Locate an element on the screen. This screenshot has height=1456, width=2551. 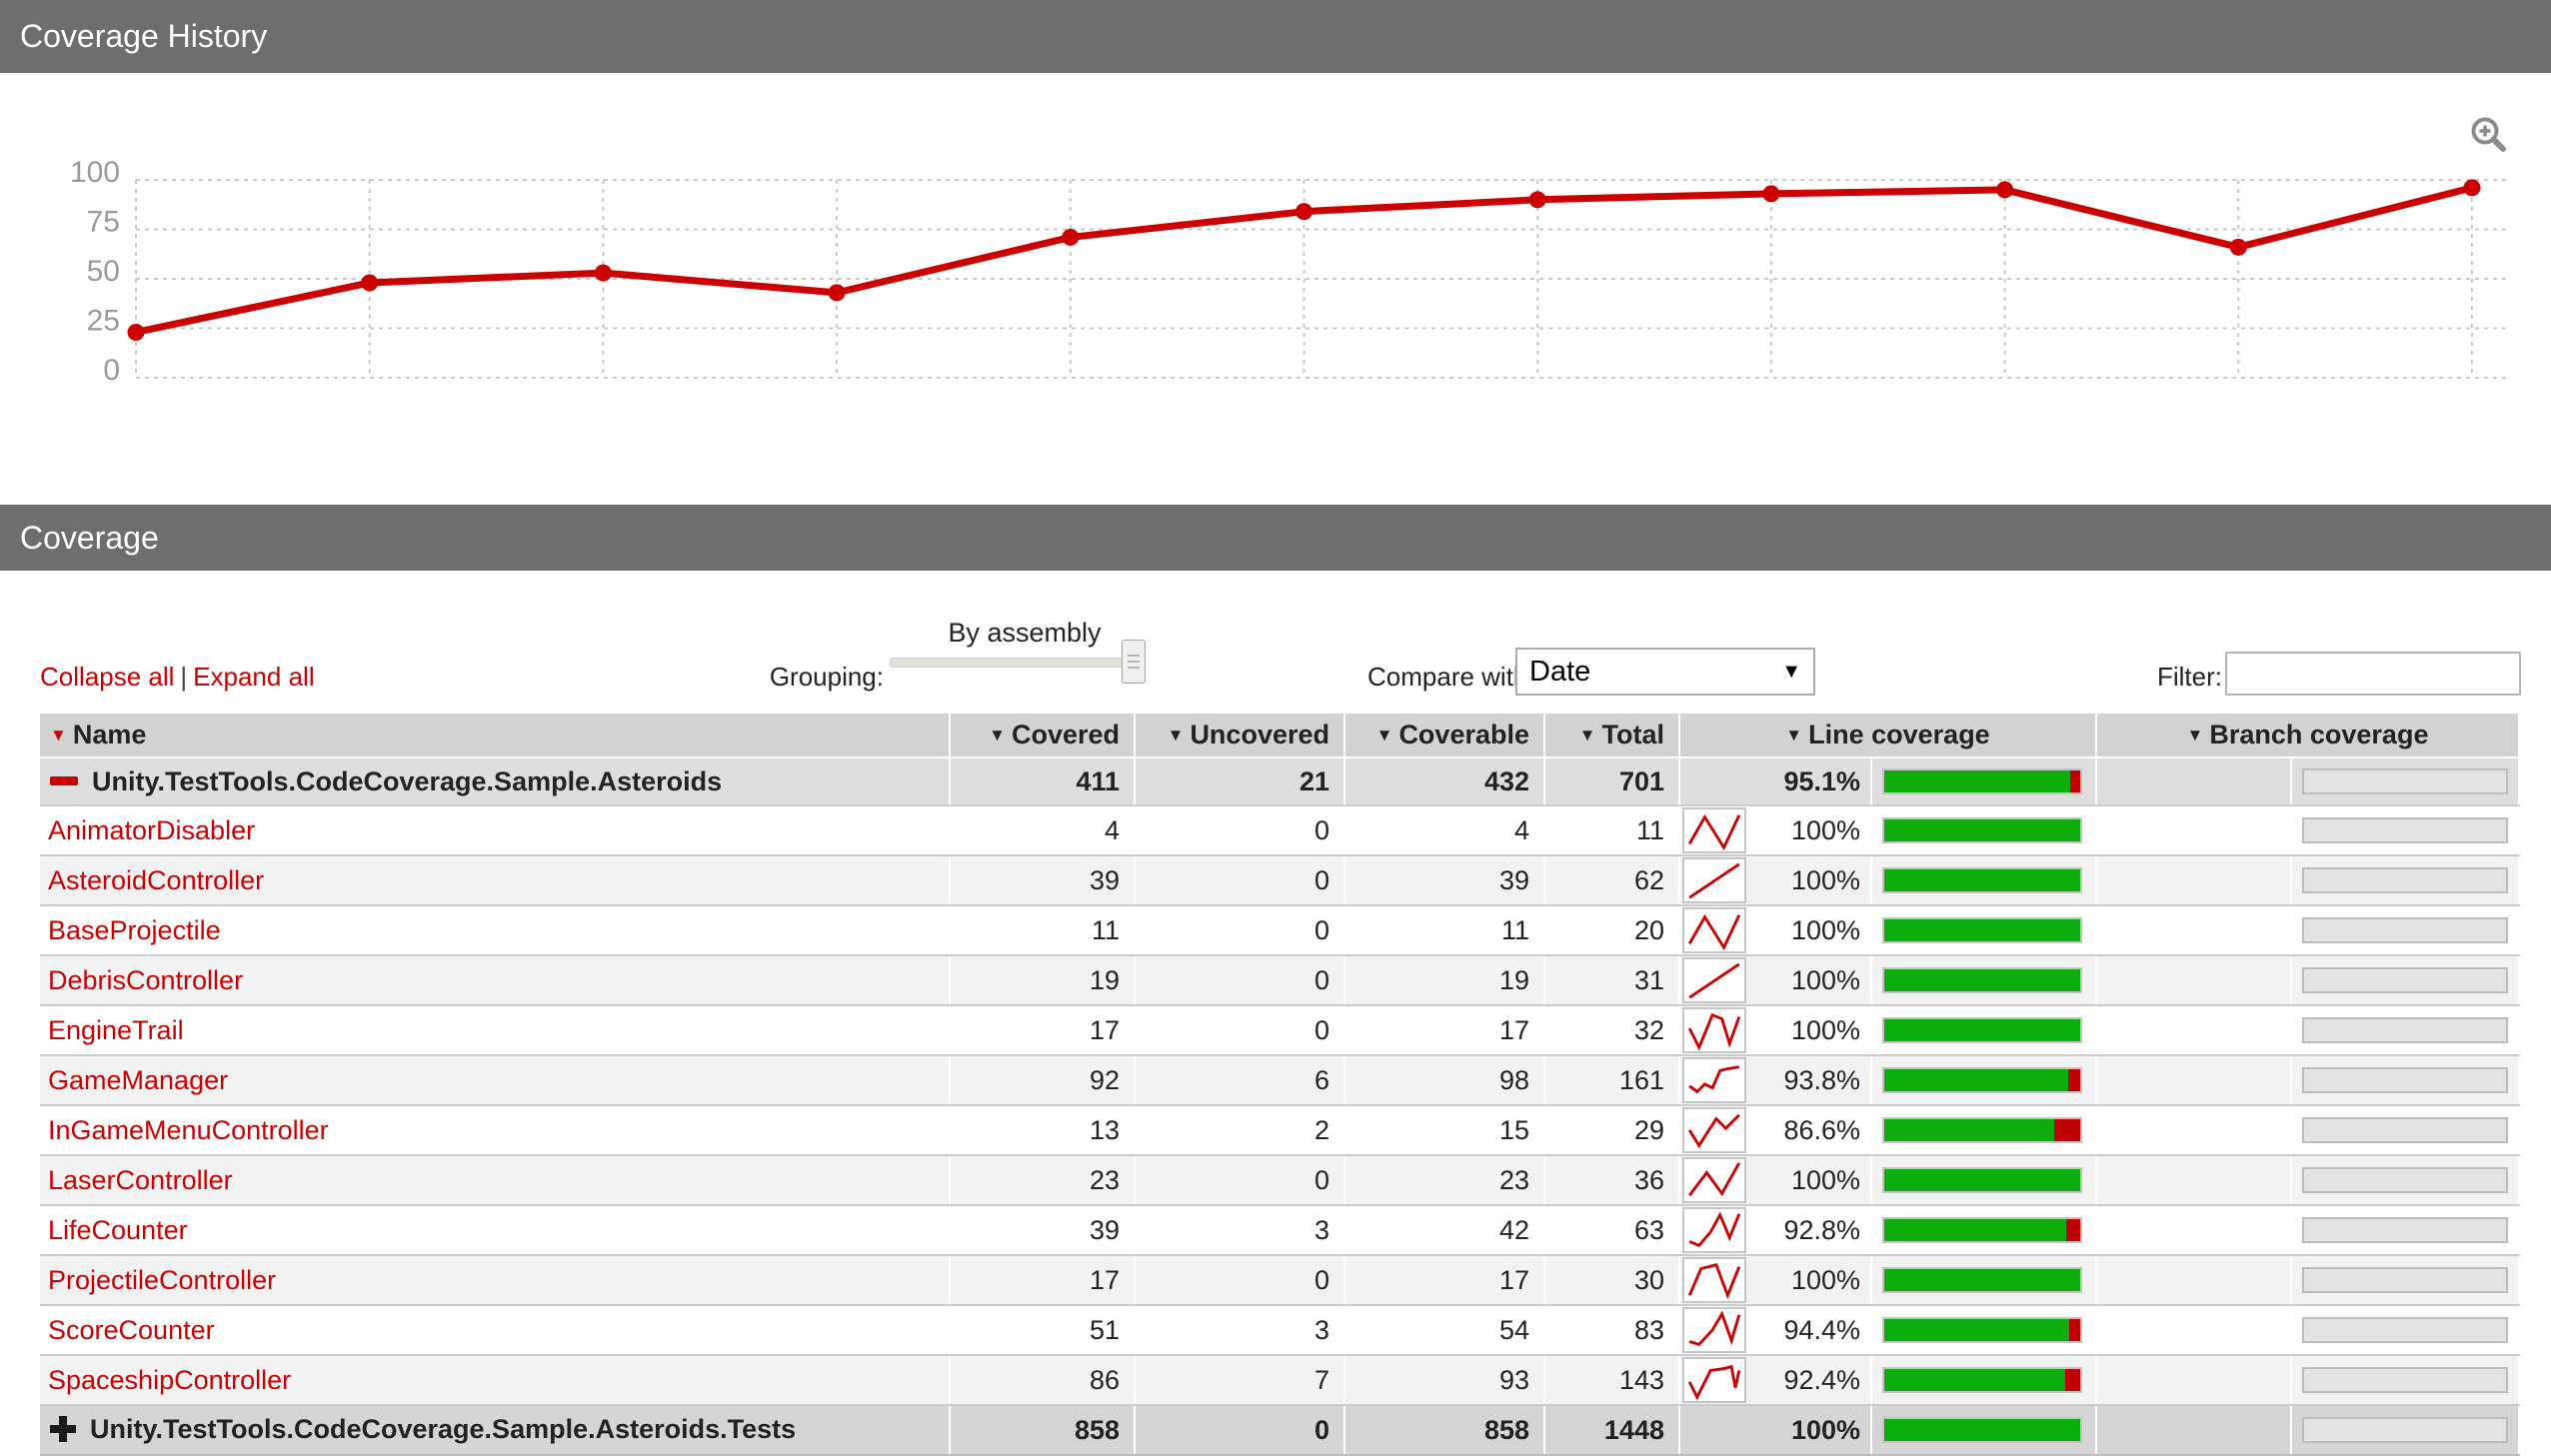
total-cell: 161 is located at coordinates (1612, 1080).